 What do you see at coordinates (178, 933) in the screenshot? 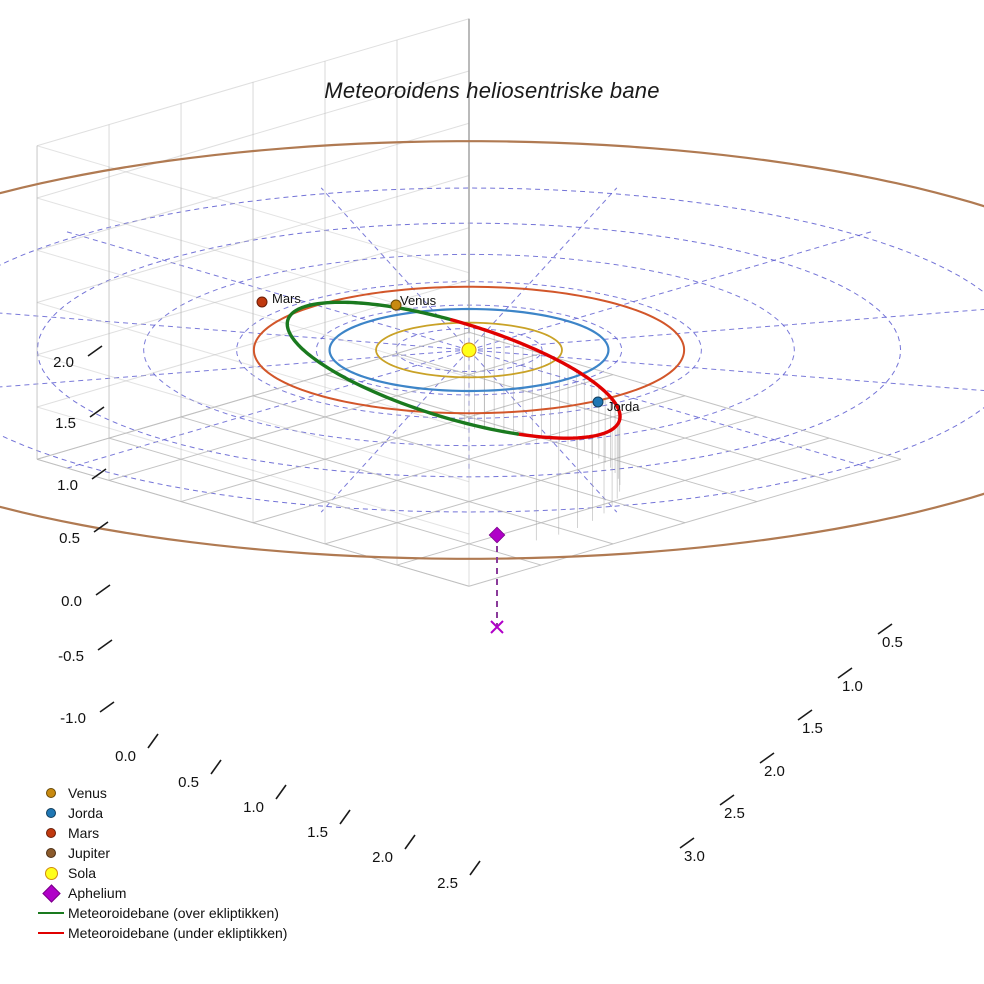
I see `legend-label: Meteoroidebane (under ekliptikken)` at bounding box center [178, 933].